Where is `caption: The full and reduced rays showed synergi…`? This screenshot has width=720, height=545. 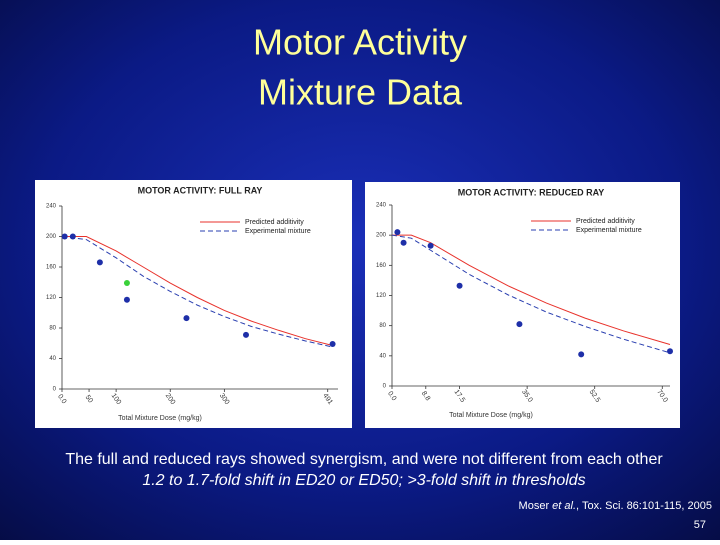 caption: The full and reduced rays showed synergi… is located at coordinates (364, 459).